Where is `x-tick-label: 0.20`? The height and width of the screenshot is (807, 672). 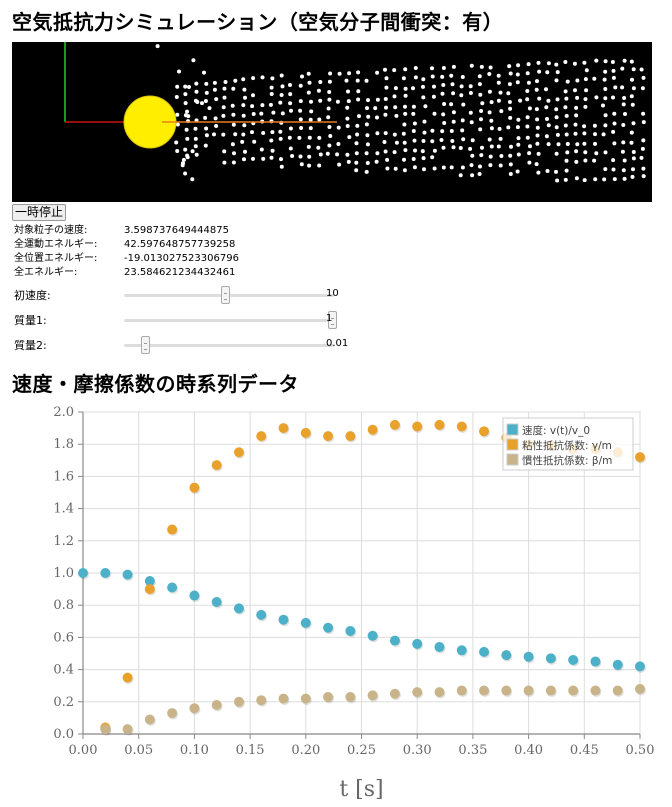 x-tick-label: 0.20 is located at coordinates (305, 750).